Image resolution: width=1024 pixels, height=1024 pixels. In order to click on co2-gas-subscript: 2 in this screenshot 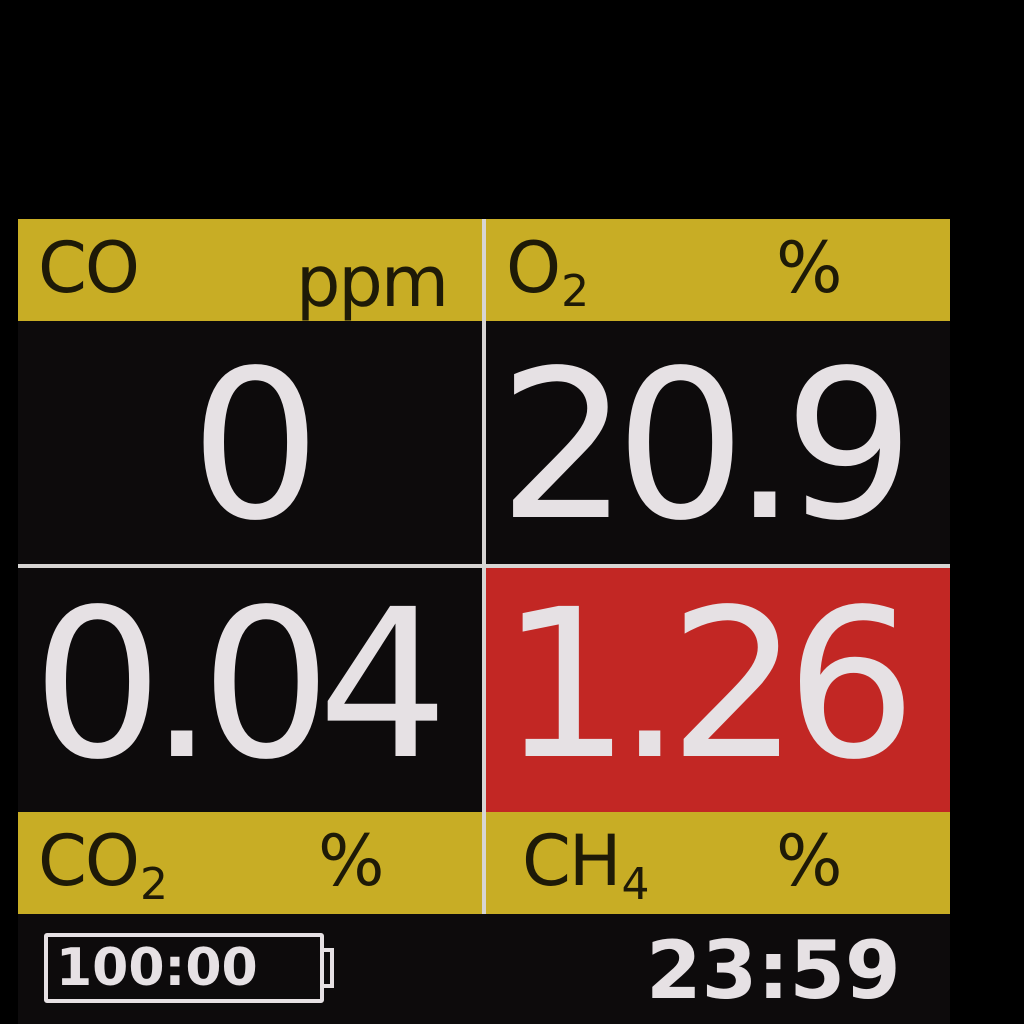, I will do `click(153, 884)`.